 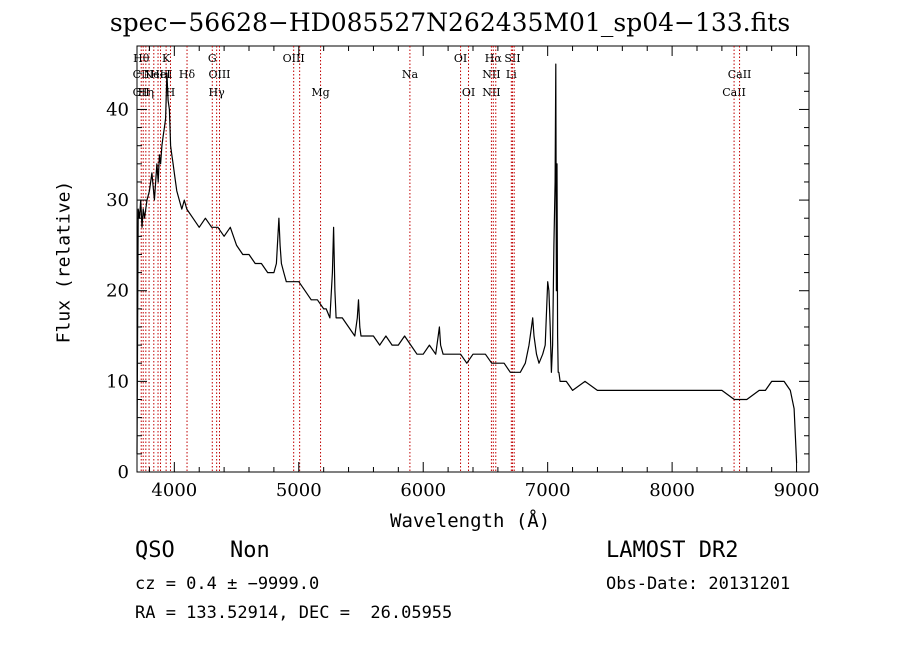 I want to click on x-tick-label: 8000, so click(x=672, y=490).